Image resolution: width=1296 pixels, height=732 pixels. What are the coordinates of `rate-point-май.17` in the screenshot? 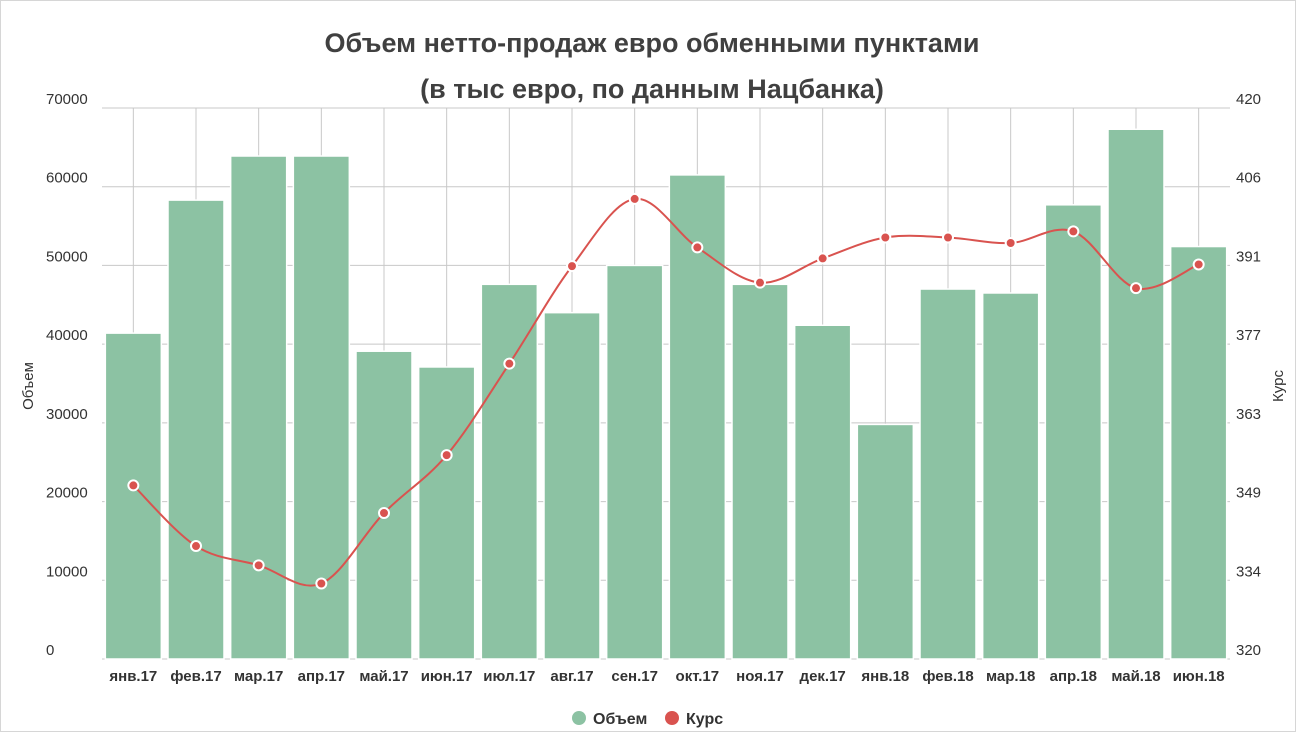 It's located at (384, 512).